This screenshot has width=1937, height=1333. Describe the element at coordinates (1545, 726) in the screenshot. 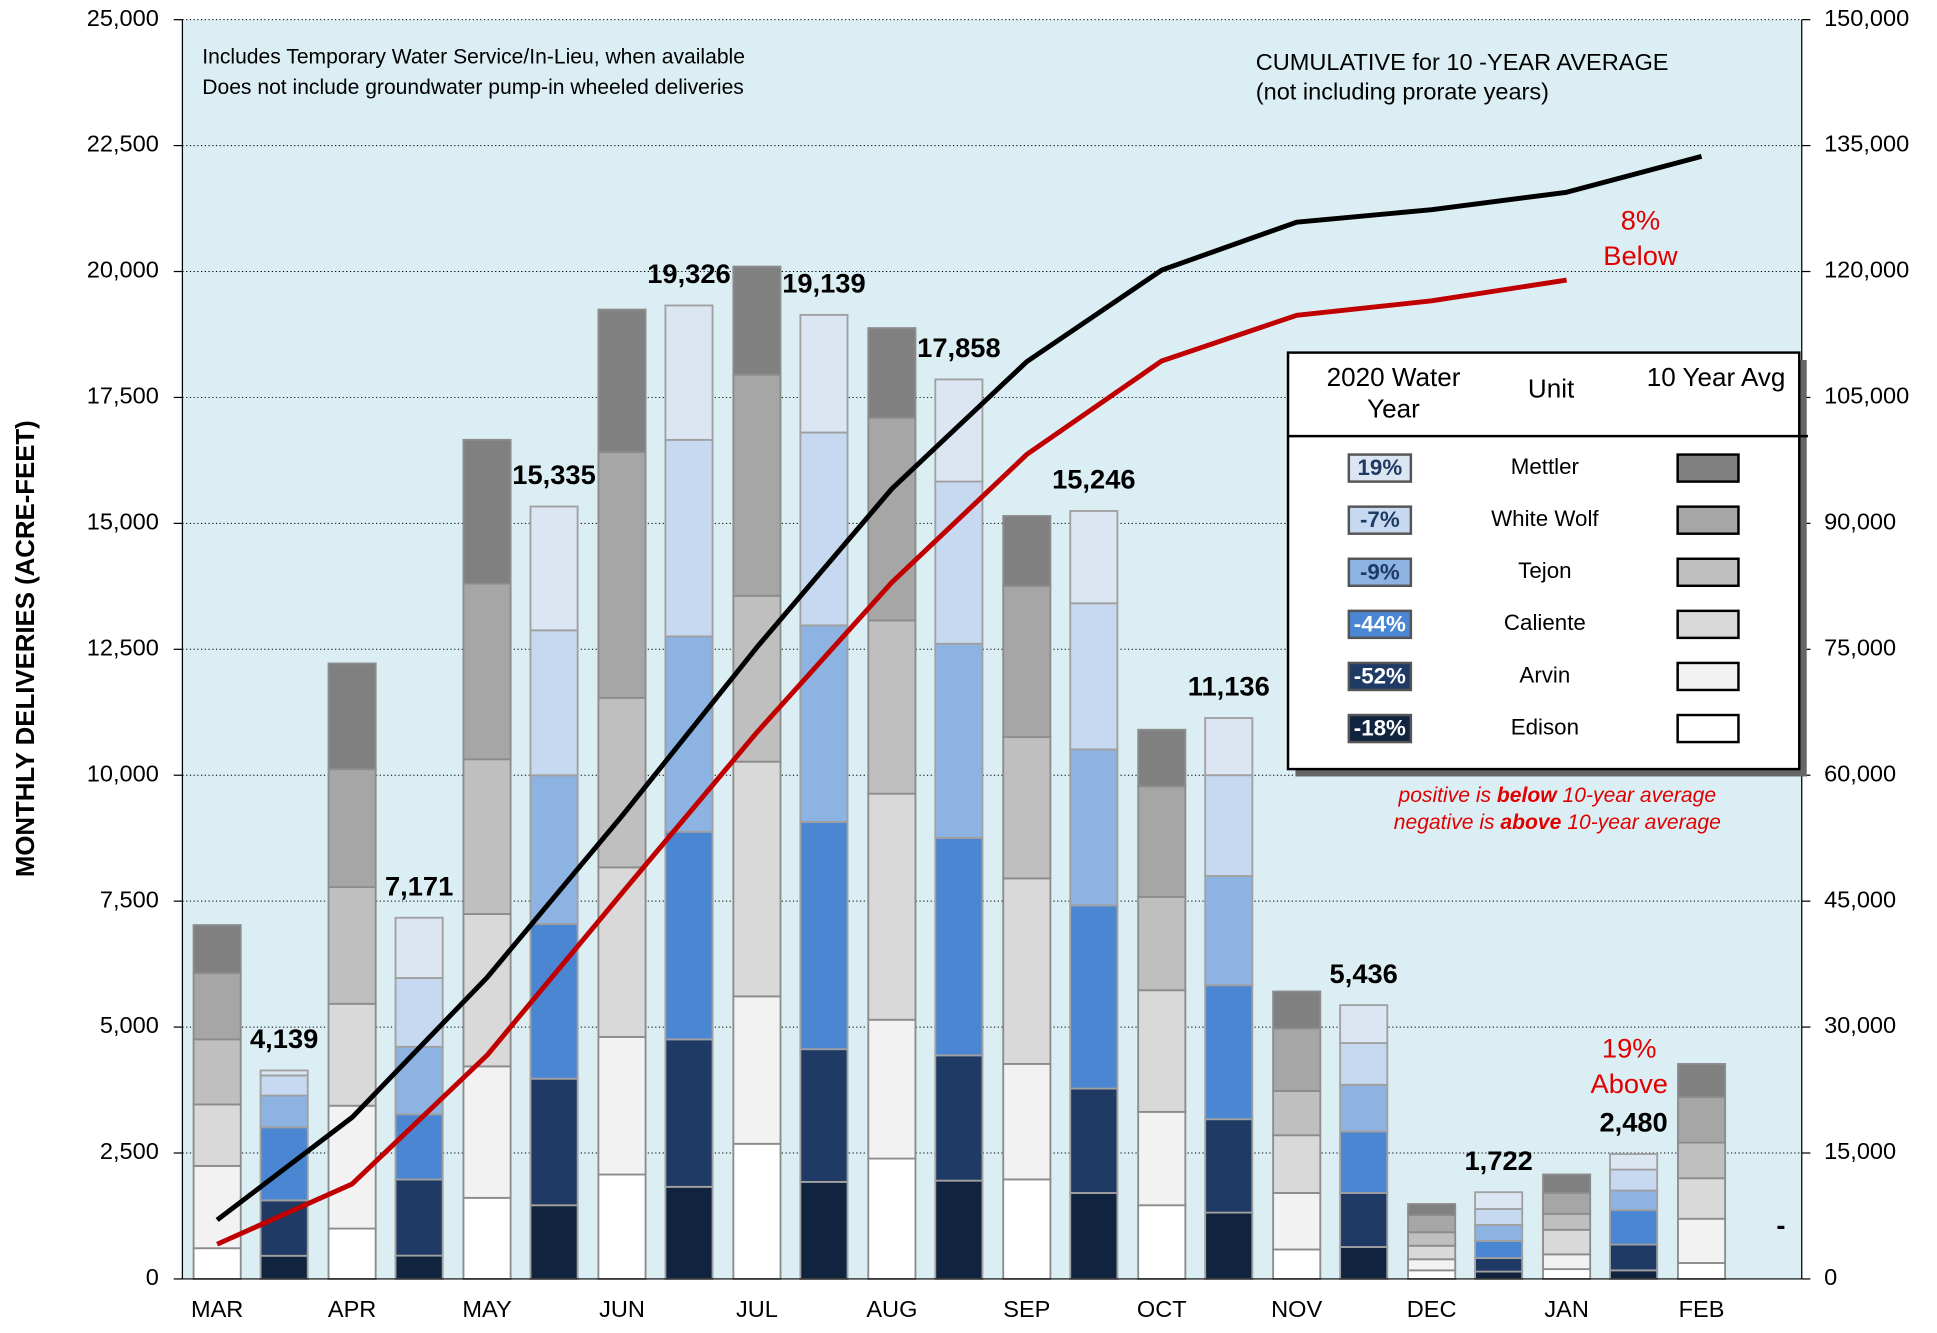

I see `legend-unit: Edison` at that location.